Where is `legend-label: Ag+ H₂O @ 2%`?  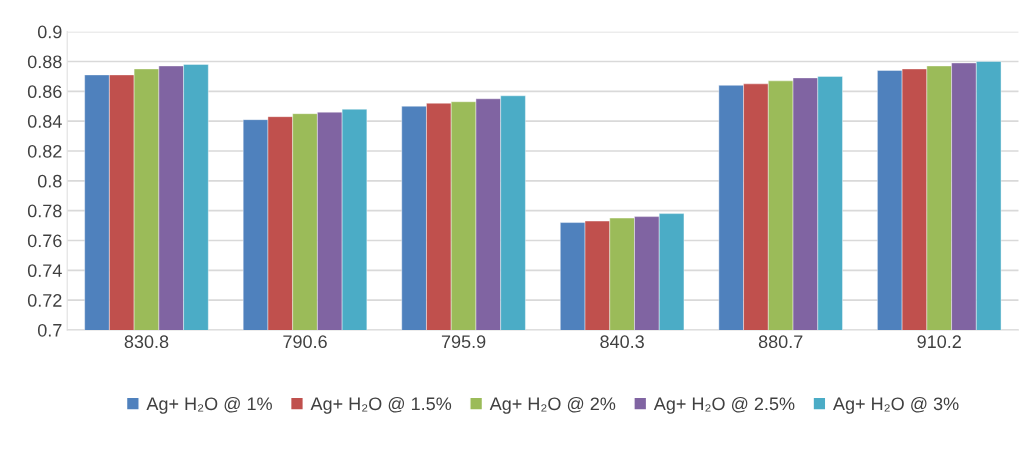
legend-label: Ag+ H₂O @ 2% is located at coordinates (552, 405).